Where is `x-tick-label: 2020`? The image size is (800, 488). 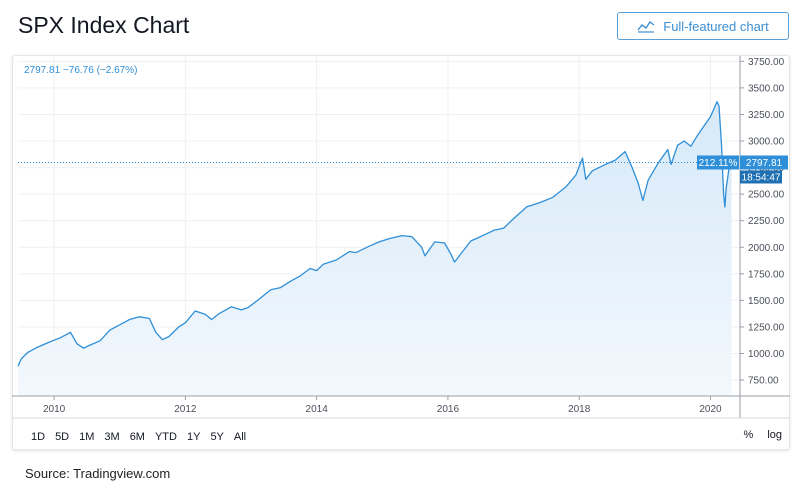
x-tick-label: 2020 is located at coordinates (710, 409).